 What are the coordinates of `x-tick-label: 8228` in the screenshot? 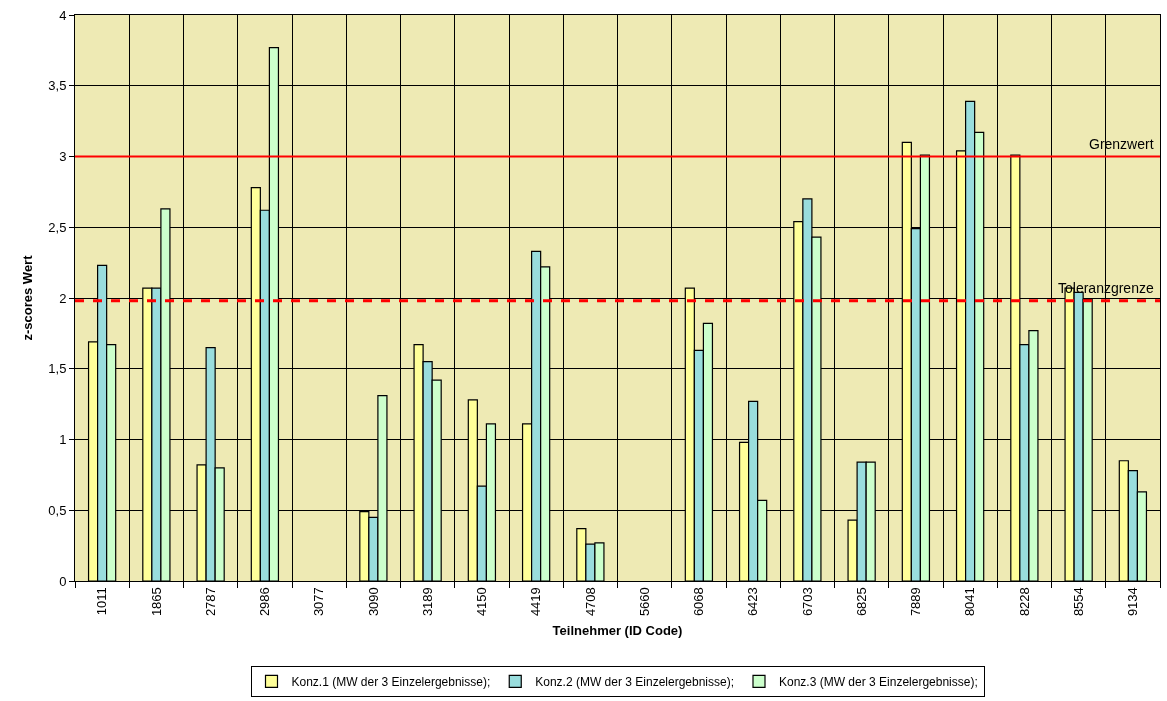 It's located at (1024, 602).